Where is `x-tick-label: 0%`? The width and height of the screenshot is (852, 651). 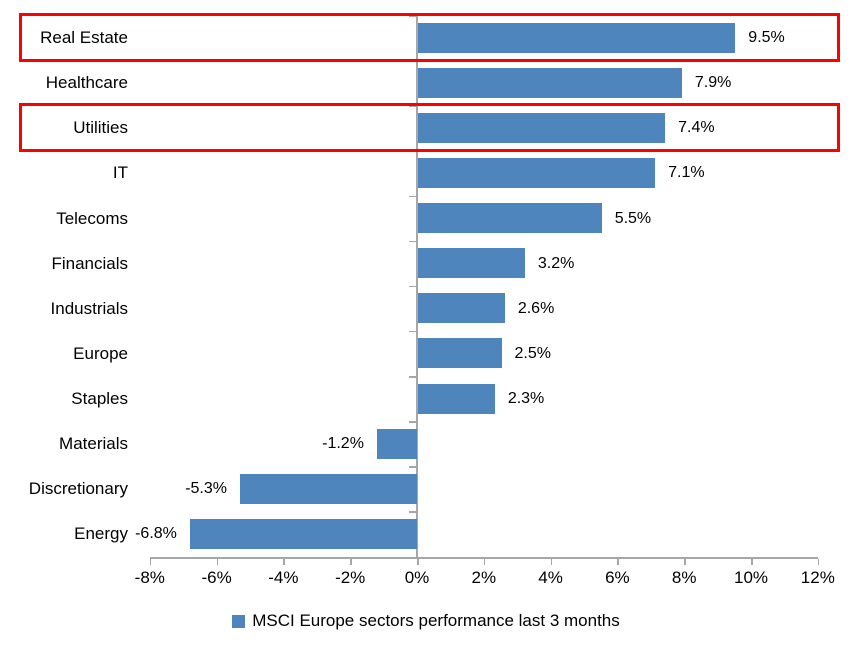 x-tick-label: 0% is located at coordinates (417, 577).